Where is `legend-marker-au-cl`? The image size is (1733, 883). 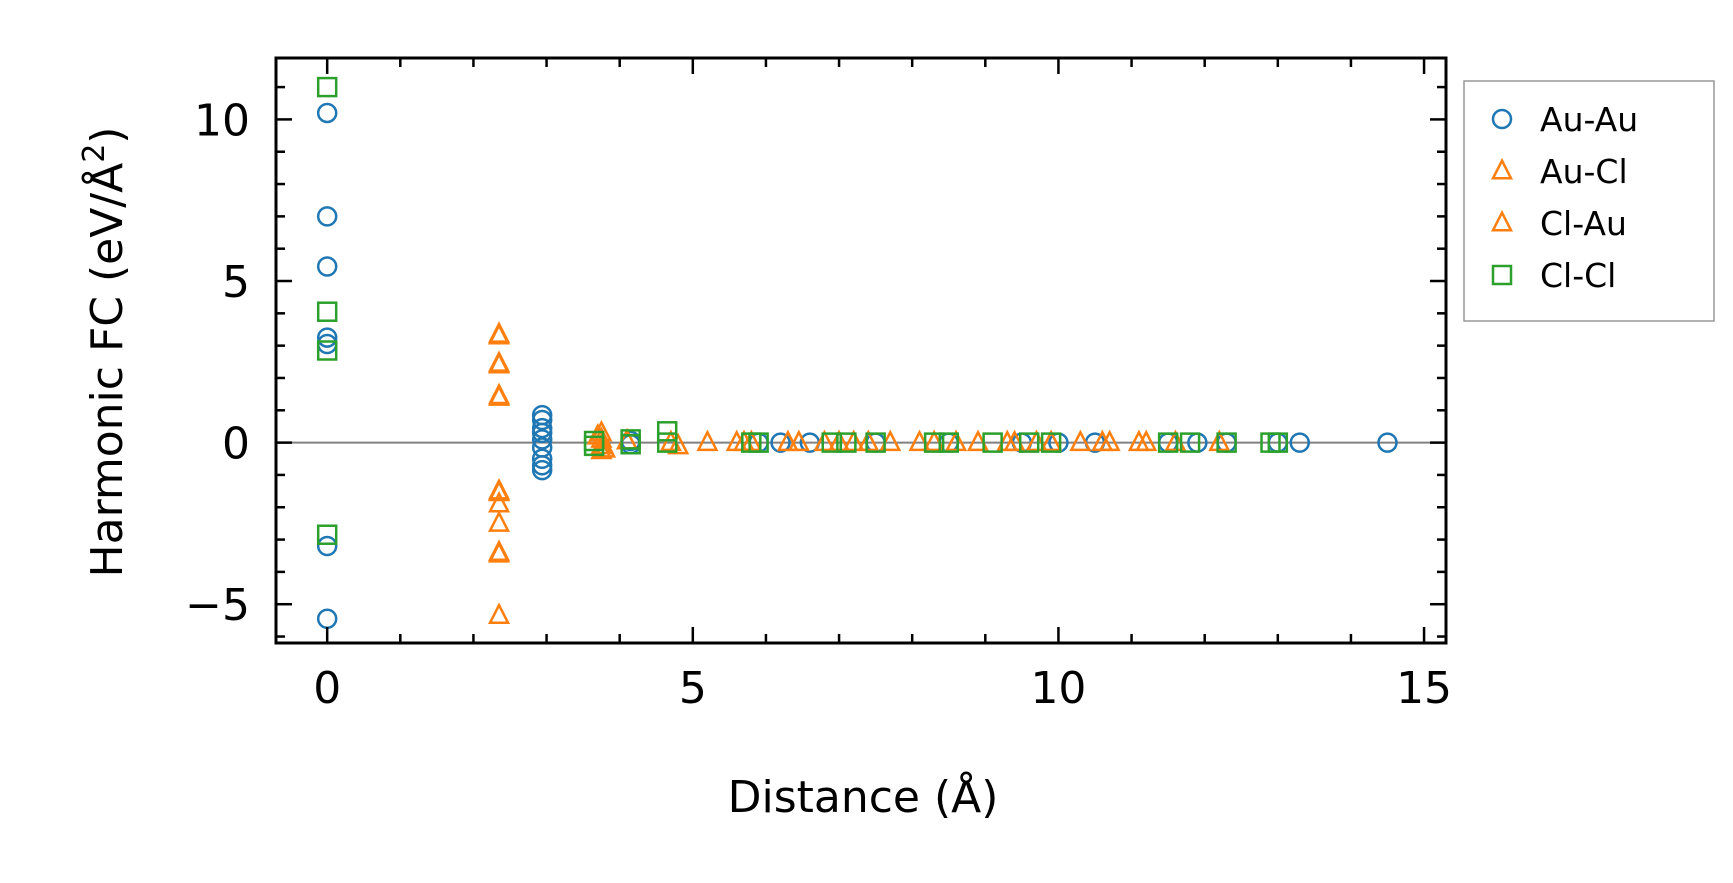 legend-marker-au-cl is located at coordinates (1502, 168).